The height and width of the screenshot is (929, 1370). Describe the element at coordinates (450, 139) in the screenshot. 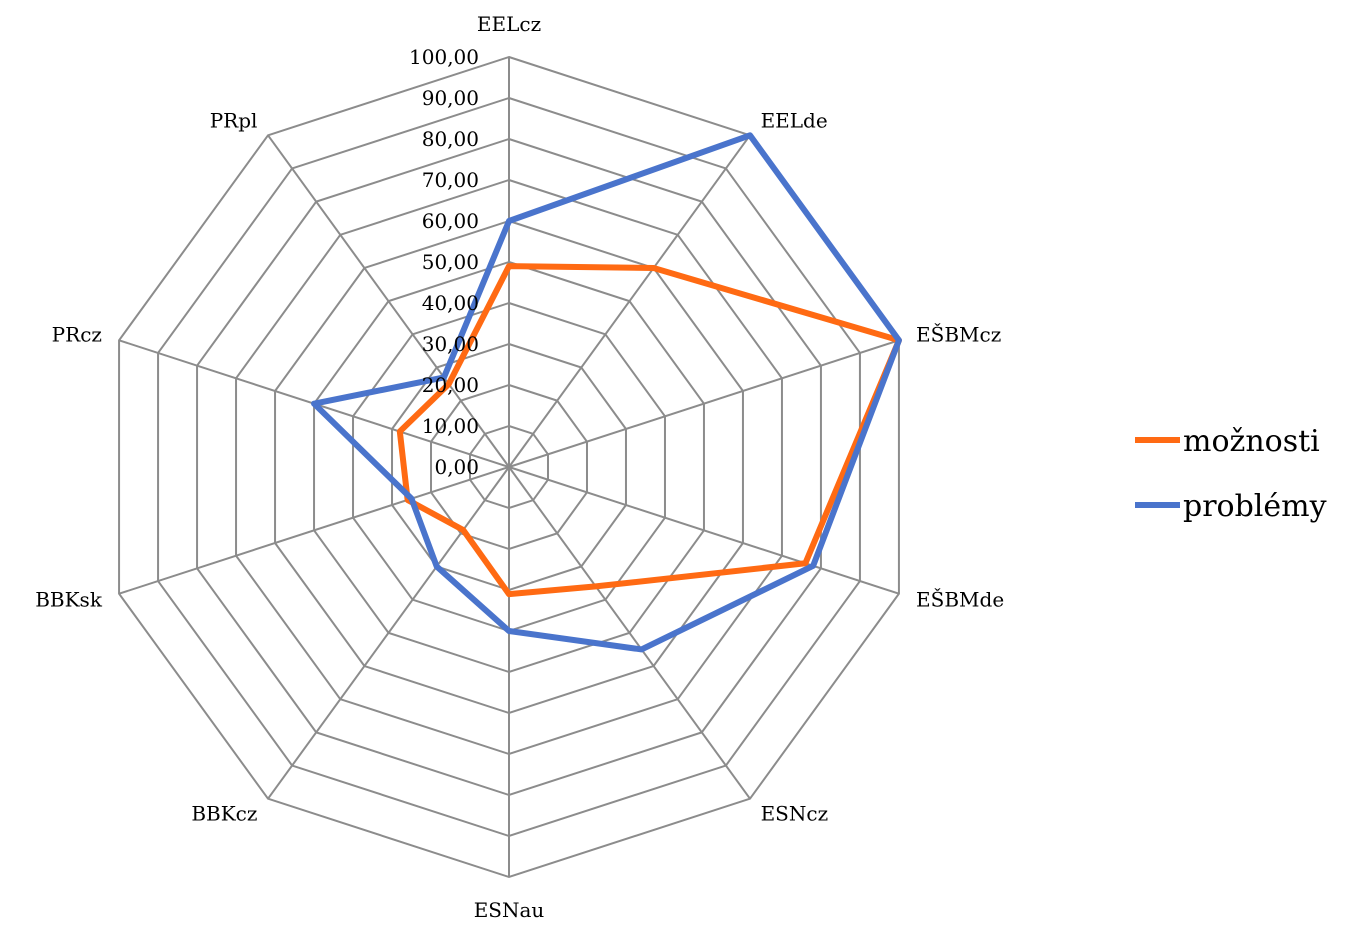

I see `tick-label: 80,00` at that location.